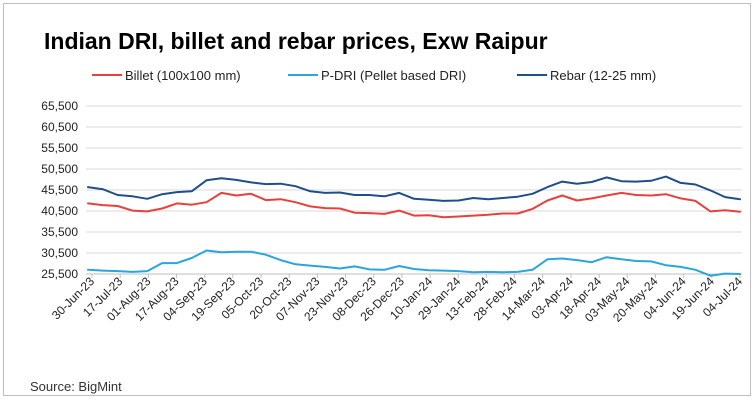 The height and width of the screenshot is (400, 756). I want to click on legend-swatch-rebar, so click(532, 75).